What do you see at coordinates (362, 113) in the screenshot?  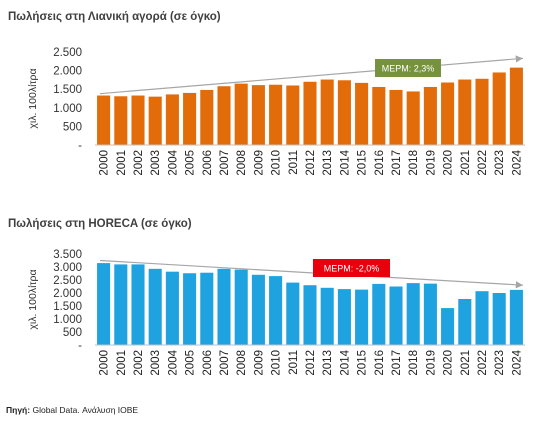 I see `bar-2015` at bounding box center [362, 113].